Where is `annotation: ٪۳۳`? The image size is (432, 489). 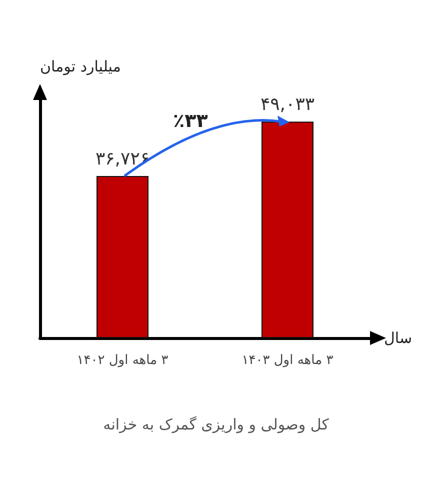 annotation: ٪۳۳ is located at coordinates (190, 121).